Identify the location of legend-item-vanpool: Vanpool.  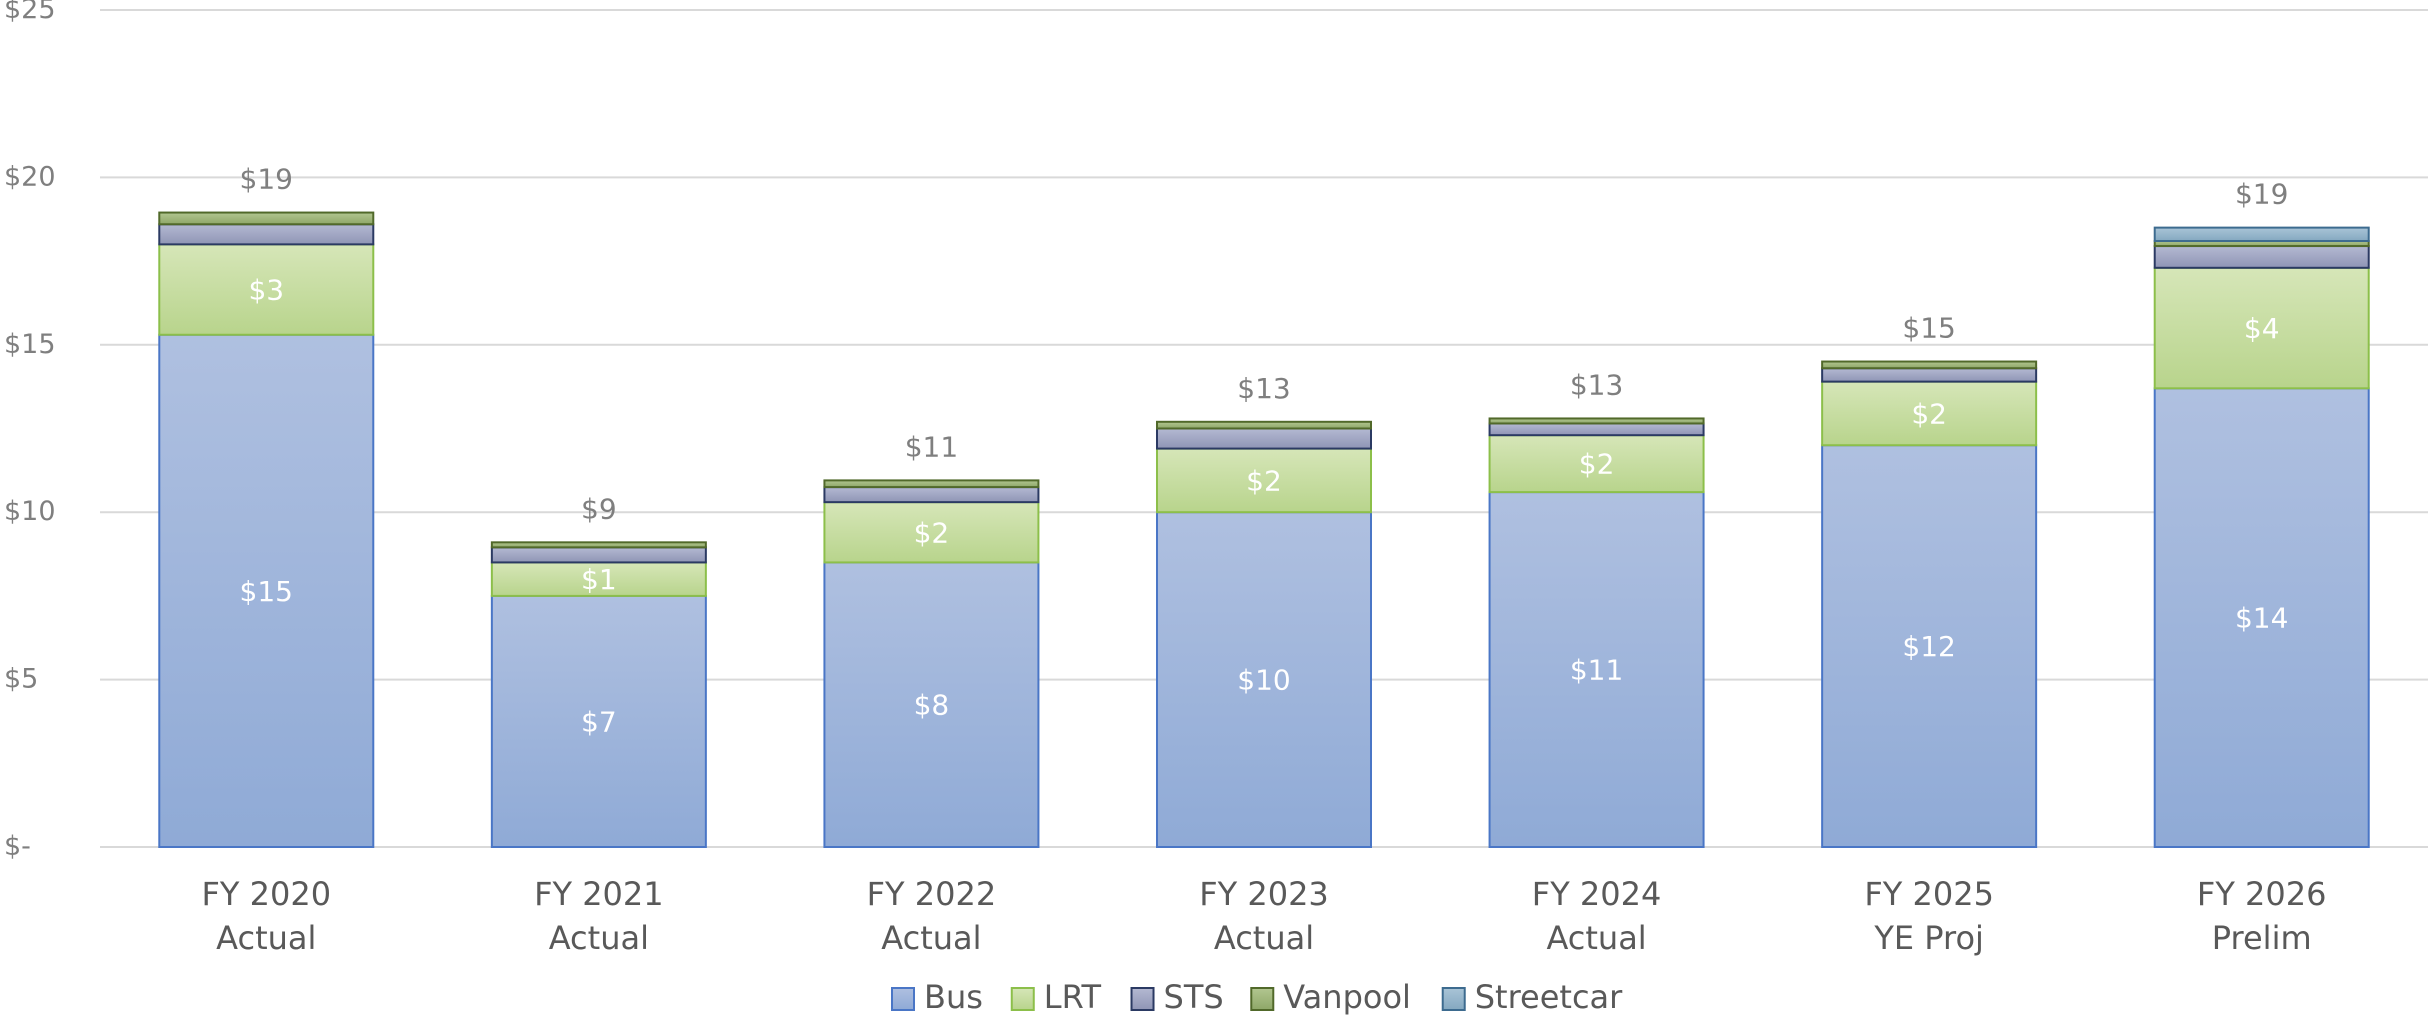
(1330, 997).